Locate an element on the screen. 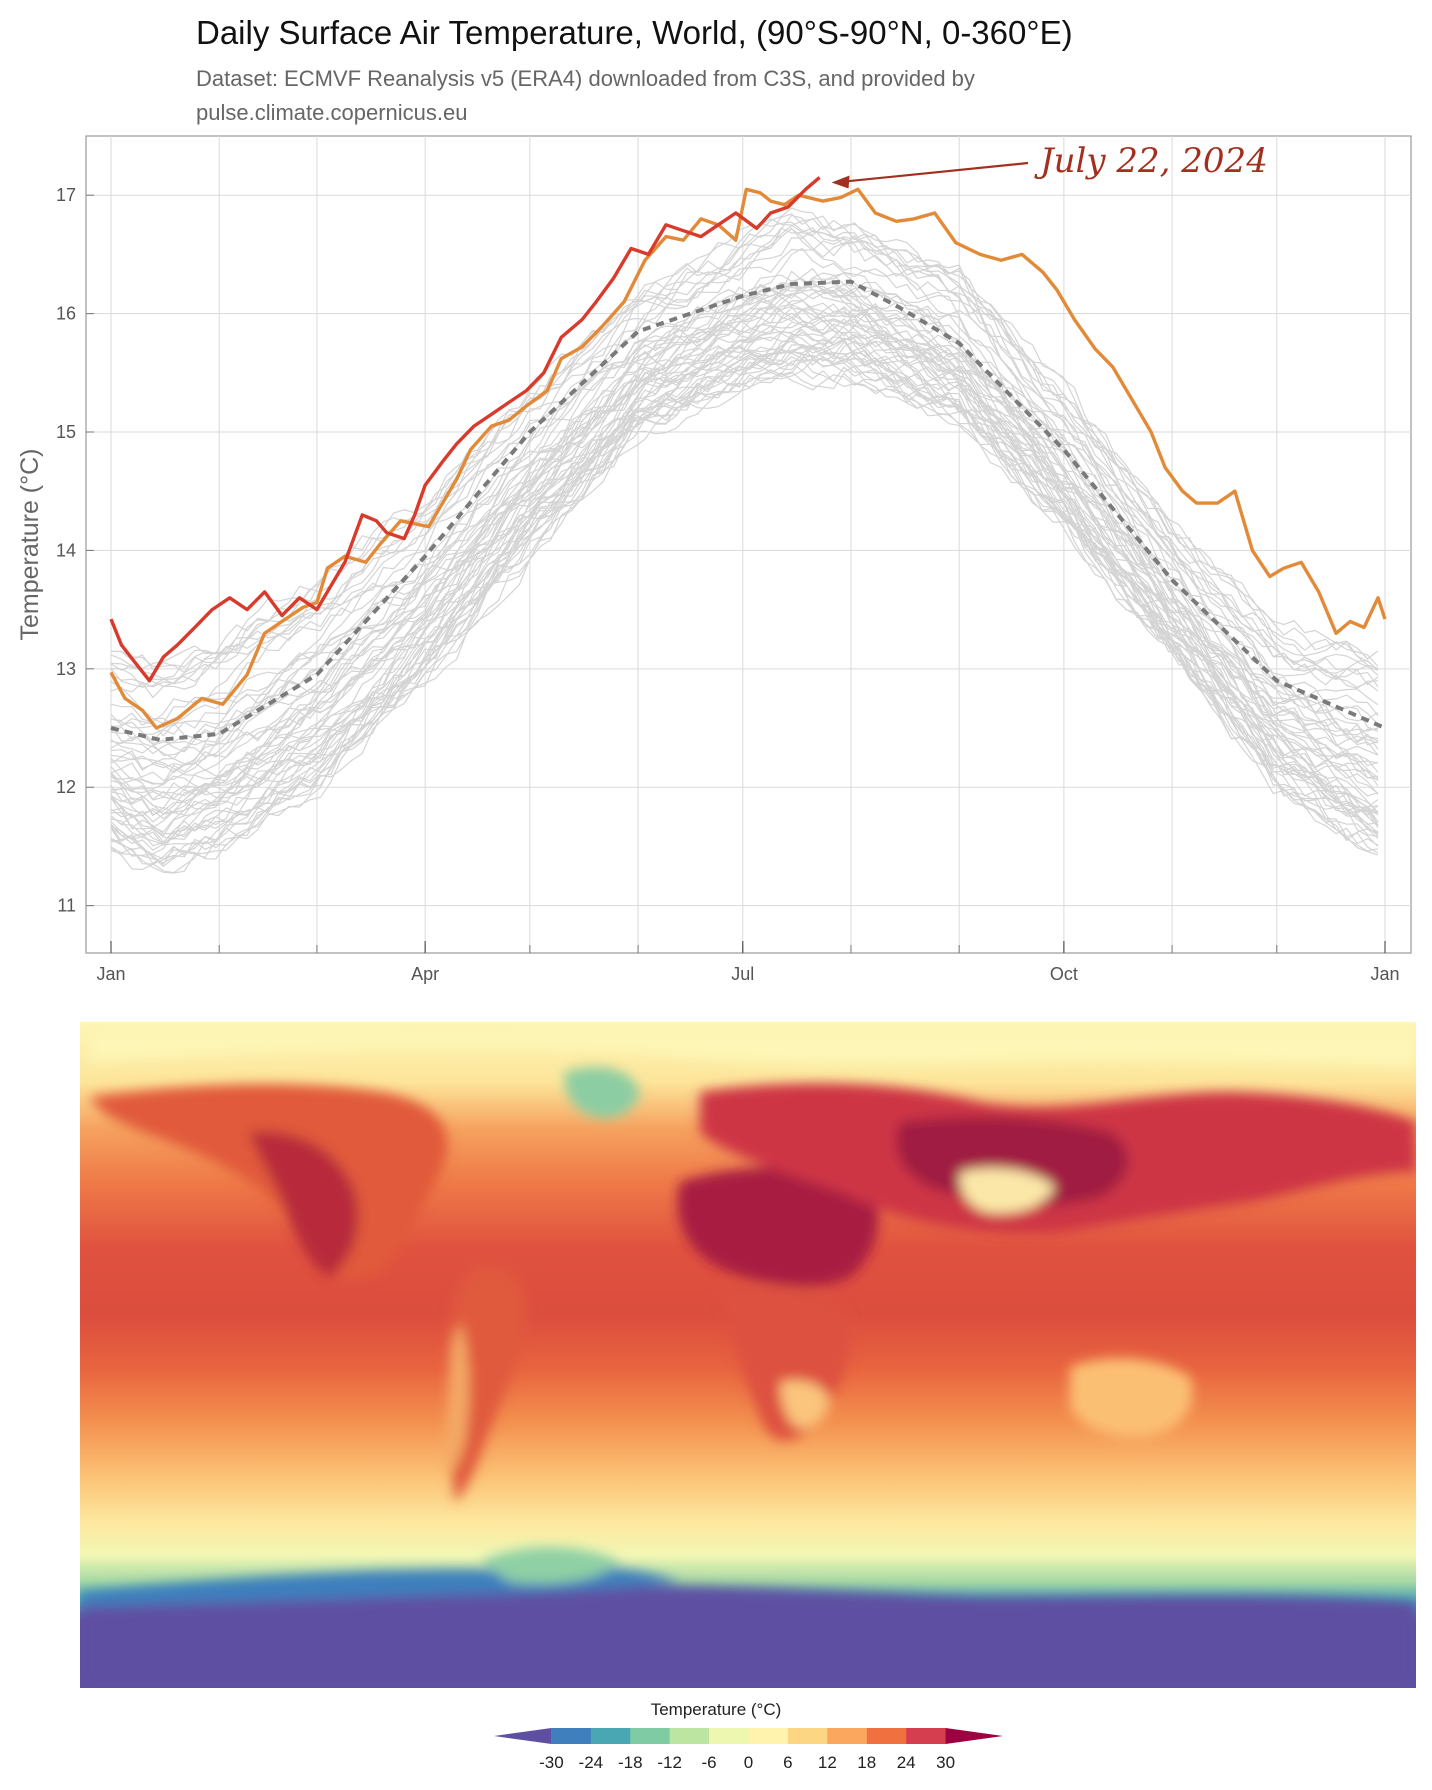  colorbar-cells is located at coordinates (748, 1736).